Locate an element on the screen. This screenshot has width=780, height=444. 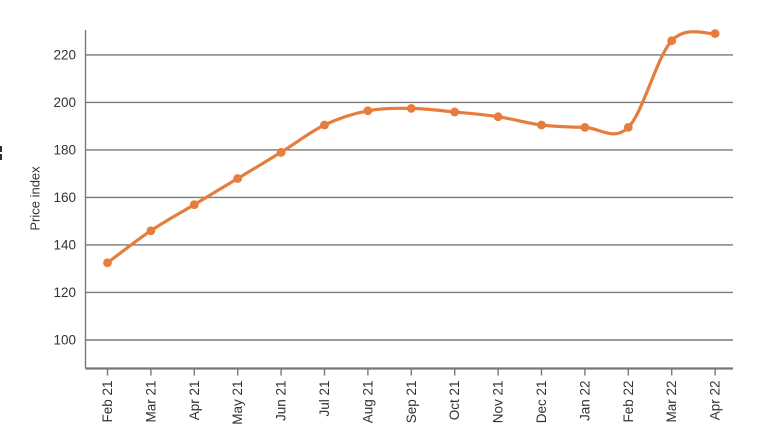
y-axis-title: Price index is located at coordinates (35, 198).